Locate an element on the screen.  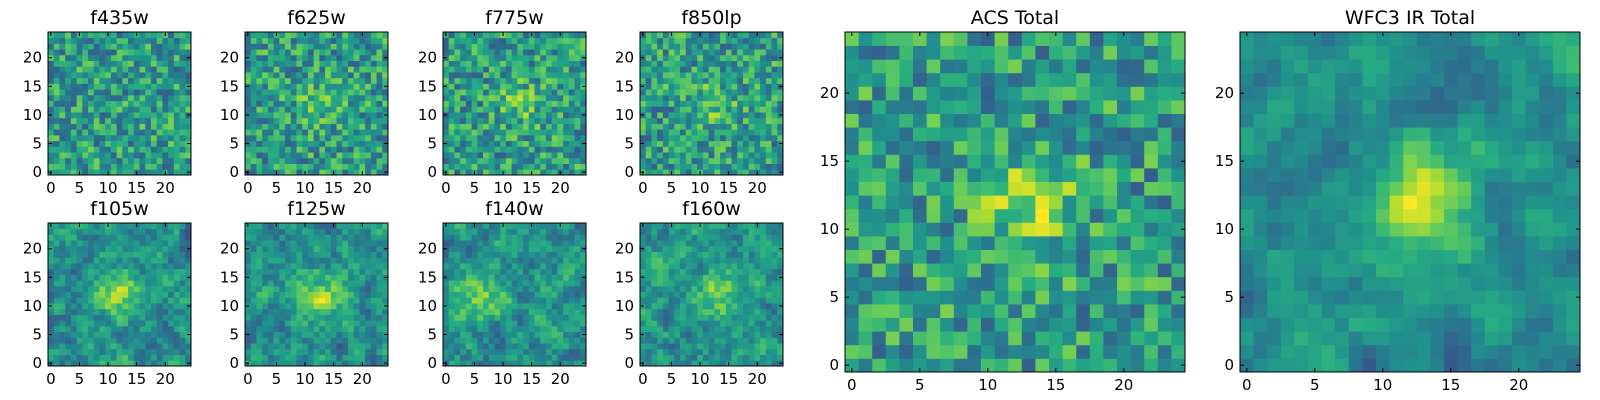
axes-frame is located at coordinates (514, 294).